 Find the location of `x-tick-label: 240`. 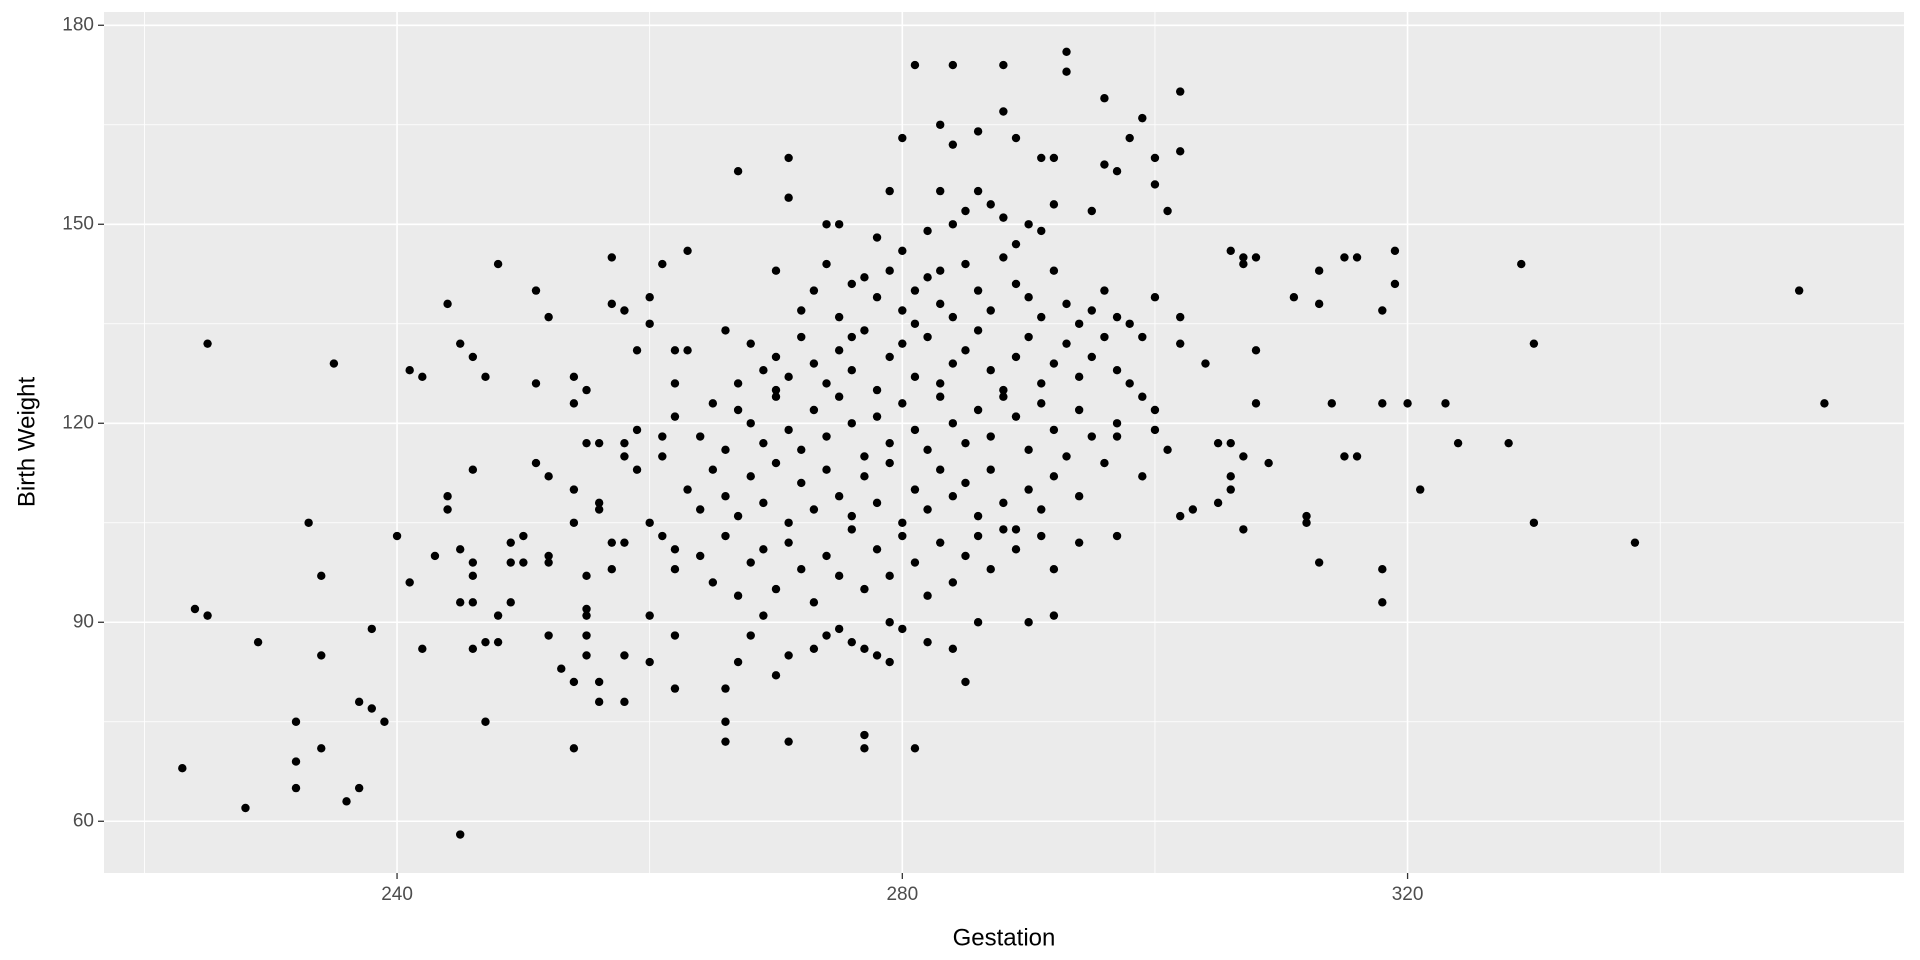

x-tick-label: 240 is located at coordinates (397, 894).